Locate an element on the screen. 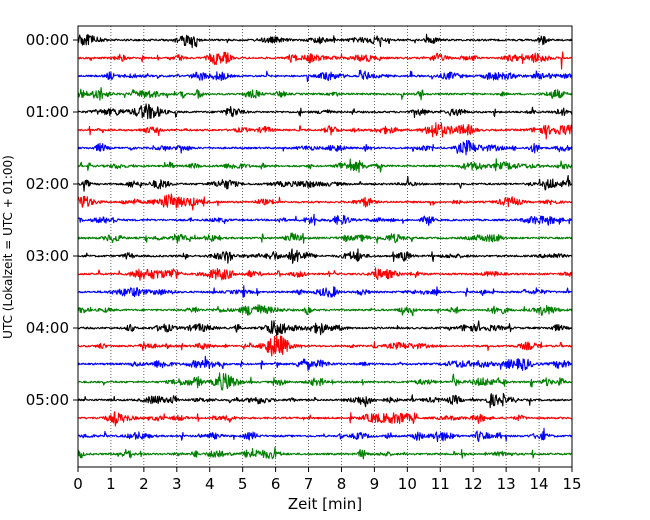 This screenshot has width=650, height=520. x-tick-label: 8 is located at coordinates (342, 484).